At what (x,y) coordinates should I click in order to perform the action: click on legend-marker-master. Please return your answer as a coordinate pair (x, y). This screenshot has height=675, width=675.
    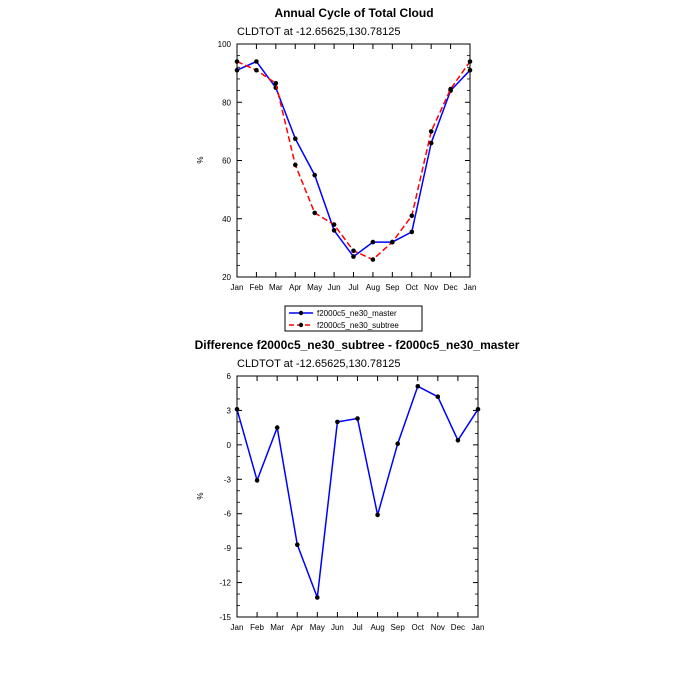
    Looking at the image, I should click on (301, 313).